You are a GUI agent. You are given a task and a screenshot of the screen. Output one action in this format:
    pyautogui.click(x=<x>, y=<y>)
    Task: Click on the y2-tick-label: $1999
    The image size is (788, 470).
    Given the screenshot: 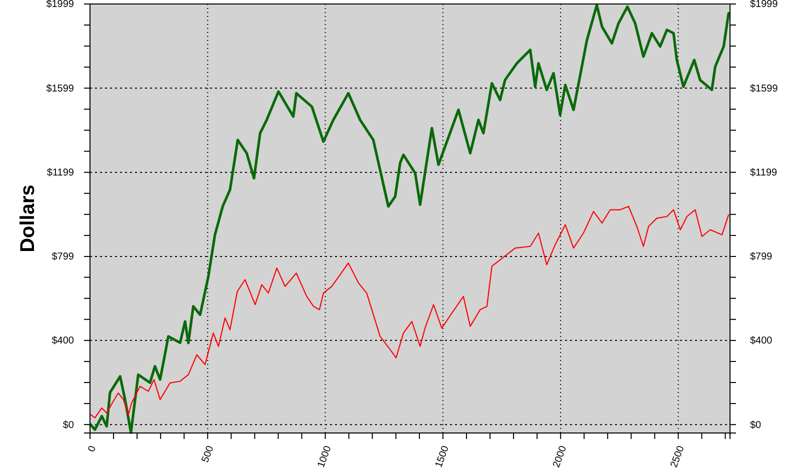 What is the action you would take?
    pyautogui.click(x=764, y=5)
    